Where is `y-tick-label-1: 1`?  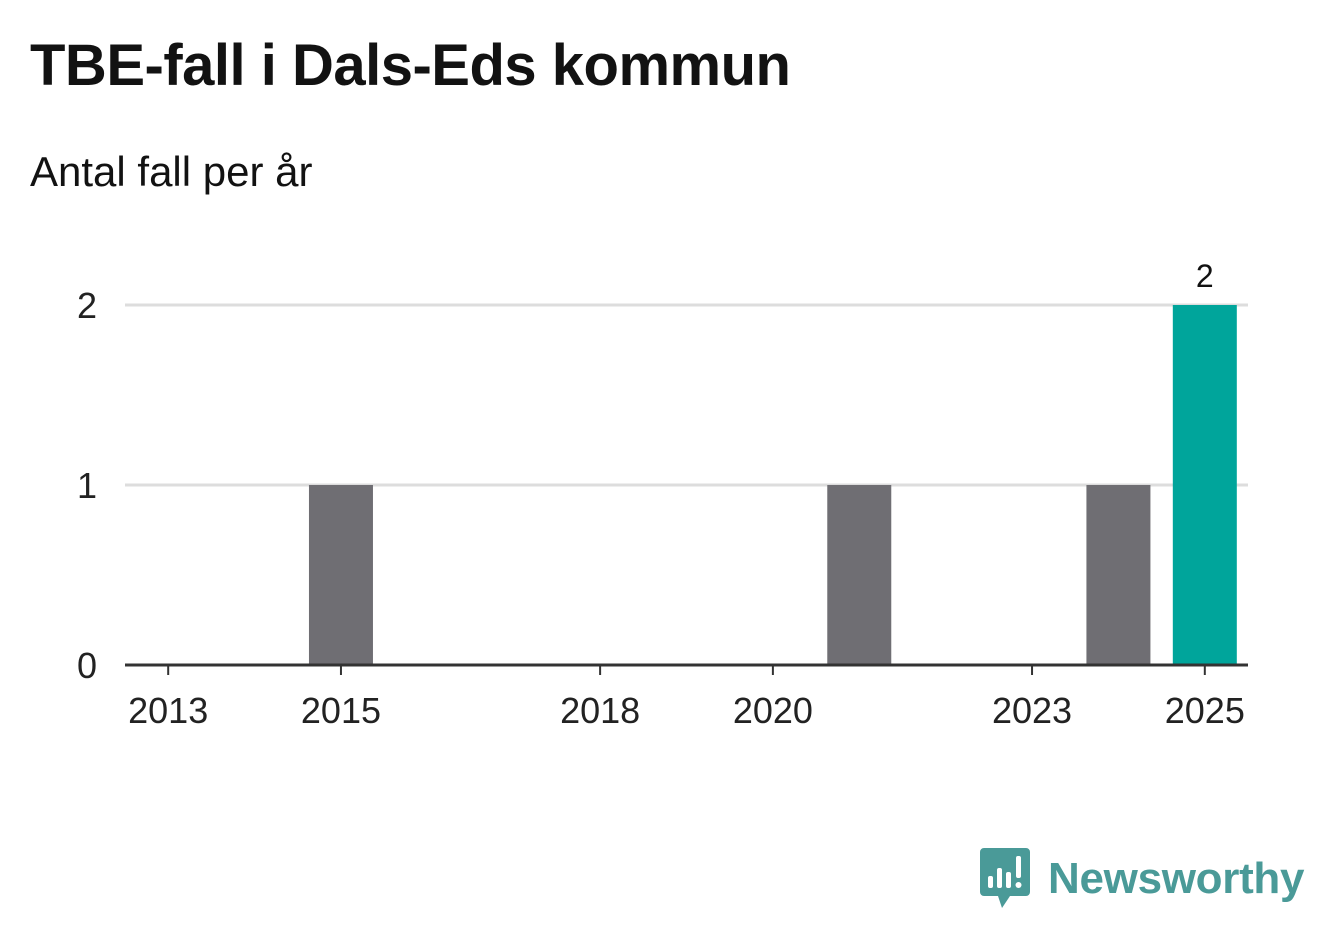 y-tick-label-1: 1 is located at coordinates (87, 485).